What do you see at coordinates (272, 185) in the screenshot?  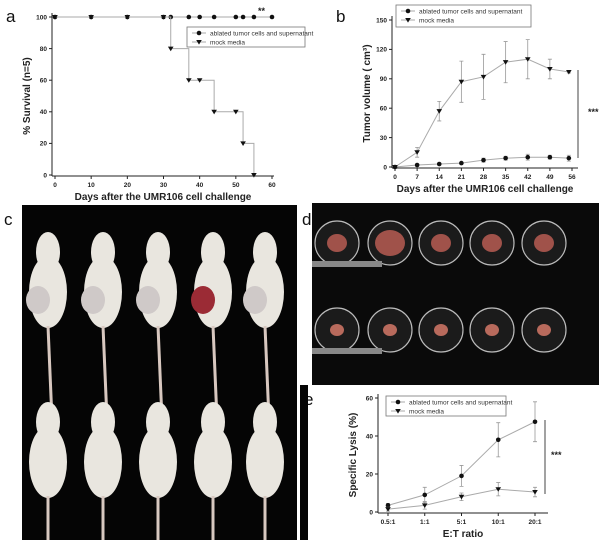 I see `x-tick-label: 60` at bounding box center [272, 185].